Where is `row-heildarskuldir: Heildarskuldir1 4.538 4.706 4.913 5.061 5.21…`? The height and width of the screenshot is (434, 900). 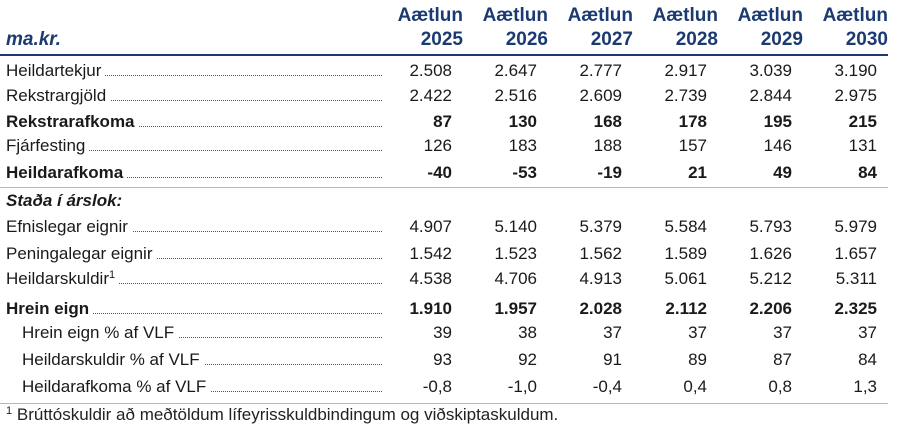 row-heildarskuldir: Heildarskuldir1 4.538 4.706 4.913 5.061 5.21… is located at coordinates (441, 278).